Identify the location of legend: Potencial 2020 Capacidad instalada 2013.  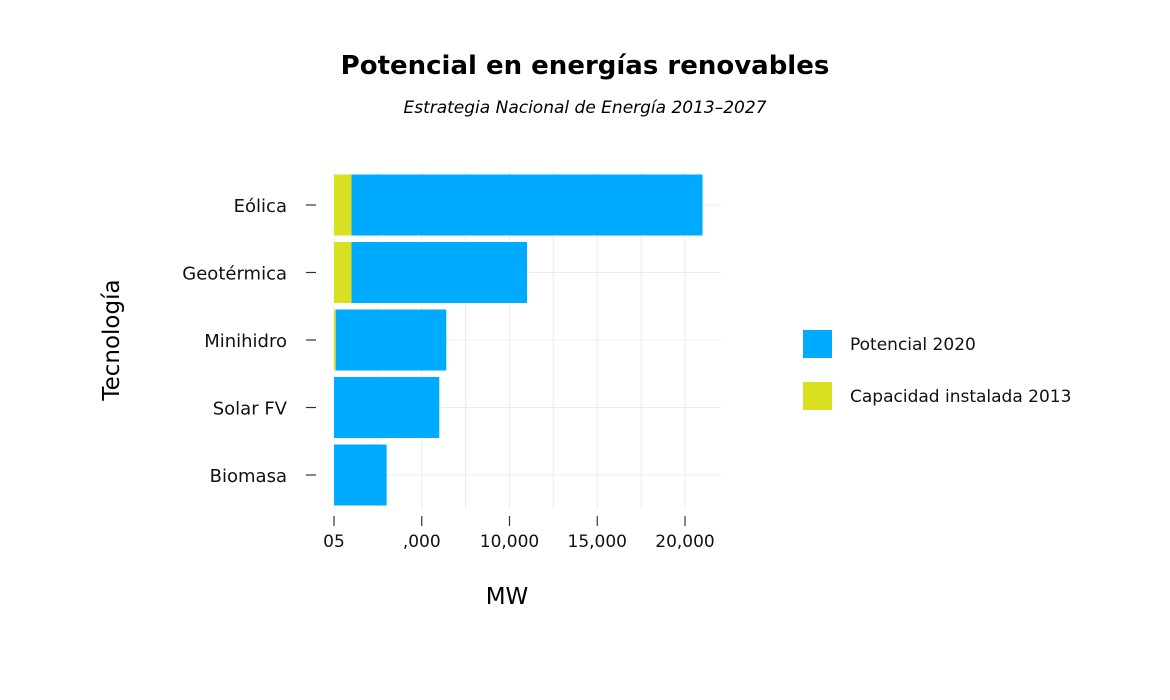
(937, 370).